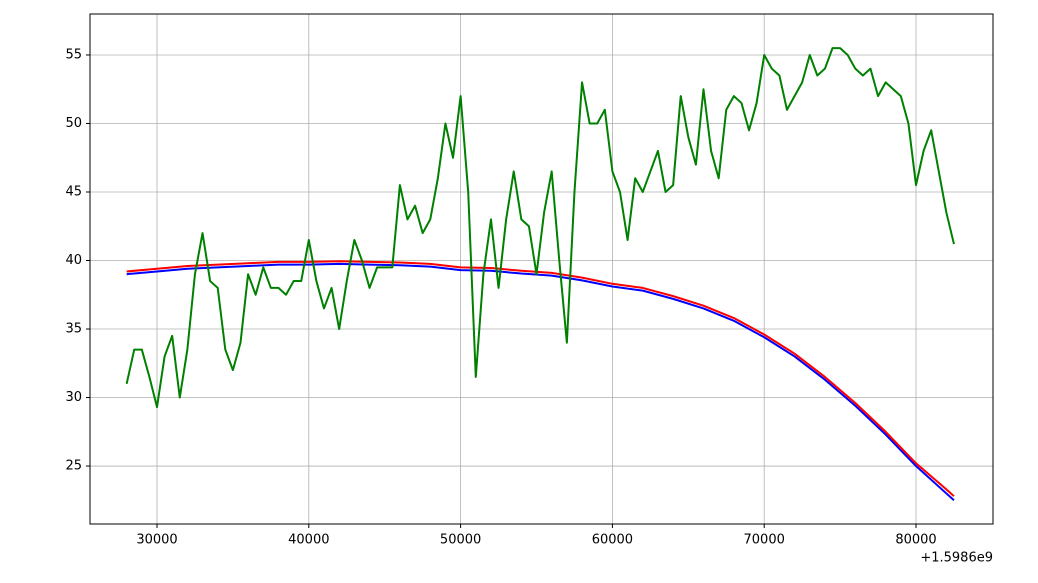 The width and height of the screenshot is (1038, 583). Describe the element at coordinates (764, 540) in the screenshot. I see `x-tick-label: 70000` at that location.